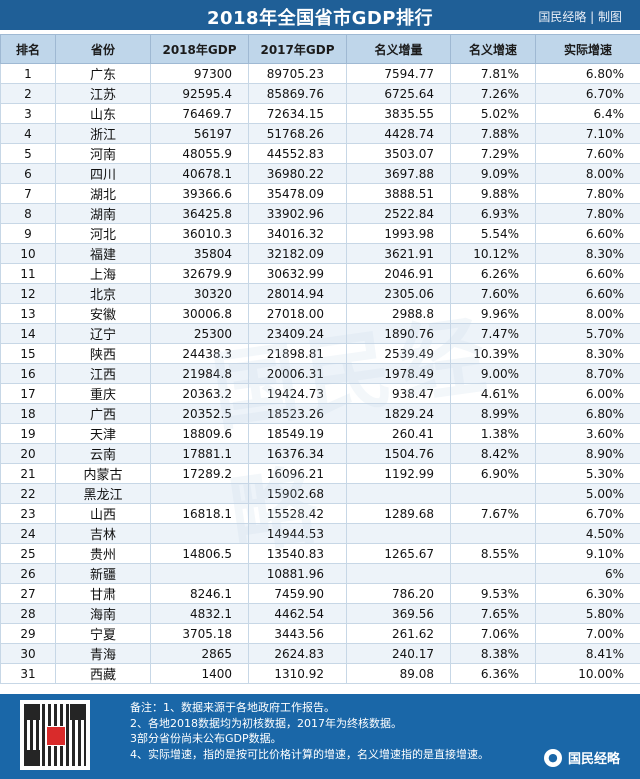  I want to click on gdp-2017-cell: 1310.92, so click(297, 673).